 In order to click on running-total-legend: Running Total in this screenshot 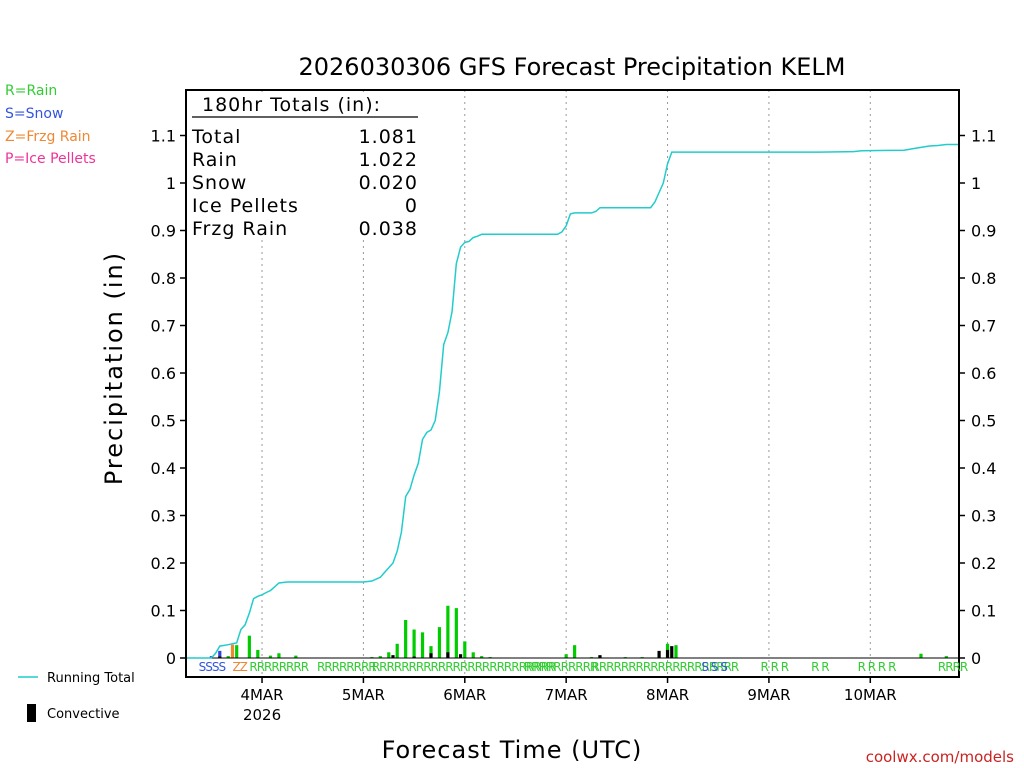, I will do `click(91, 678)`.